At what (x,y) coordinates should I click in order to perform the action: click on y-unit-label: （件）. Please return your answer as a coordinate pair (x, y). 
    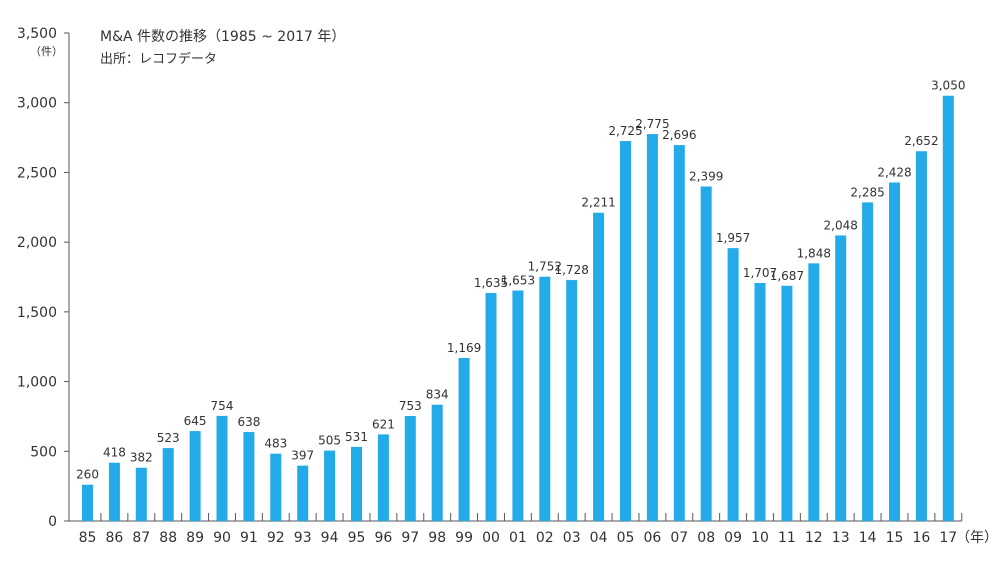
    Looking at the image, I should click on (46, 51).